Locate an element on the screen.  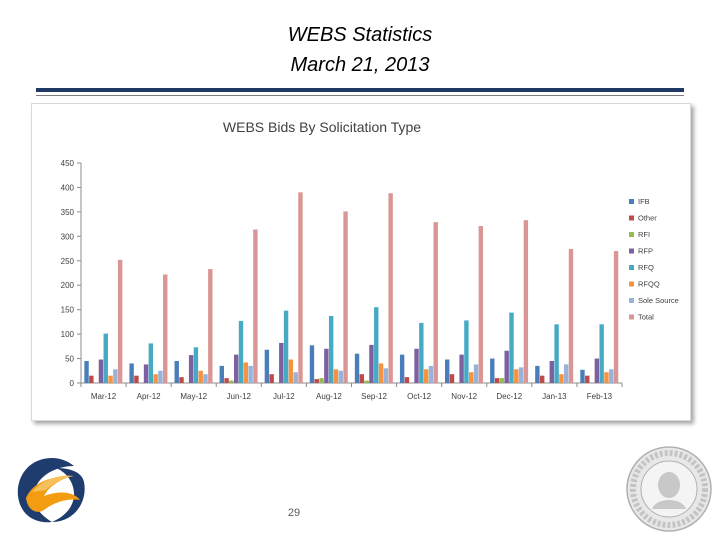
y-tick-label: 0 is located at coordinates (72, 383).